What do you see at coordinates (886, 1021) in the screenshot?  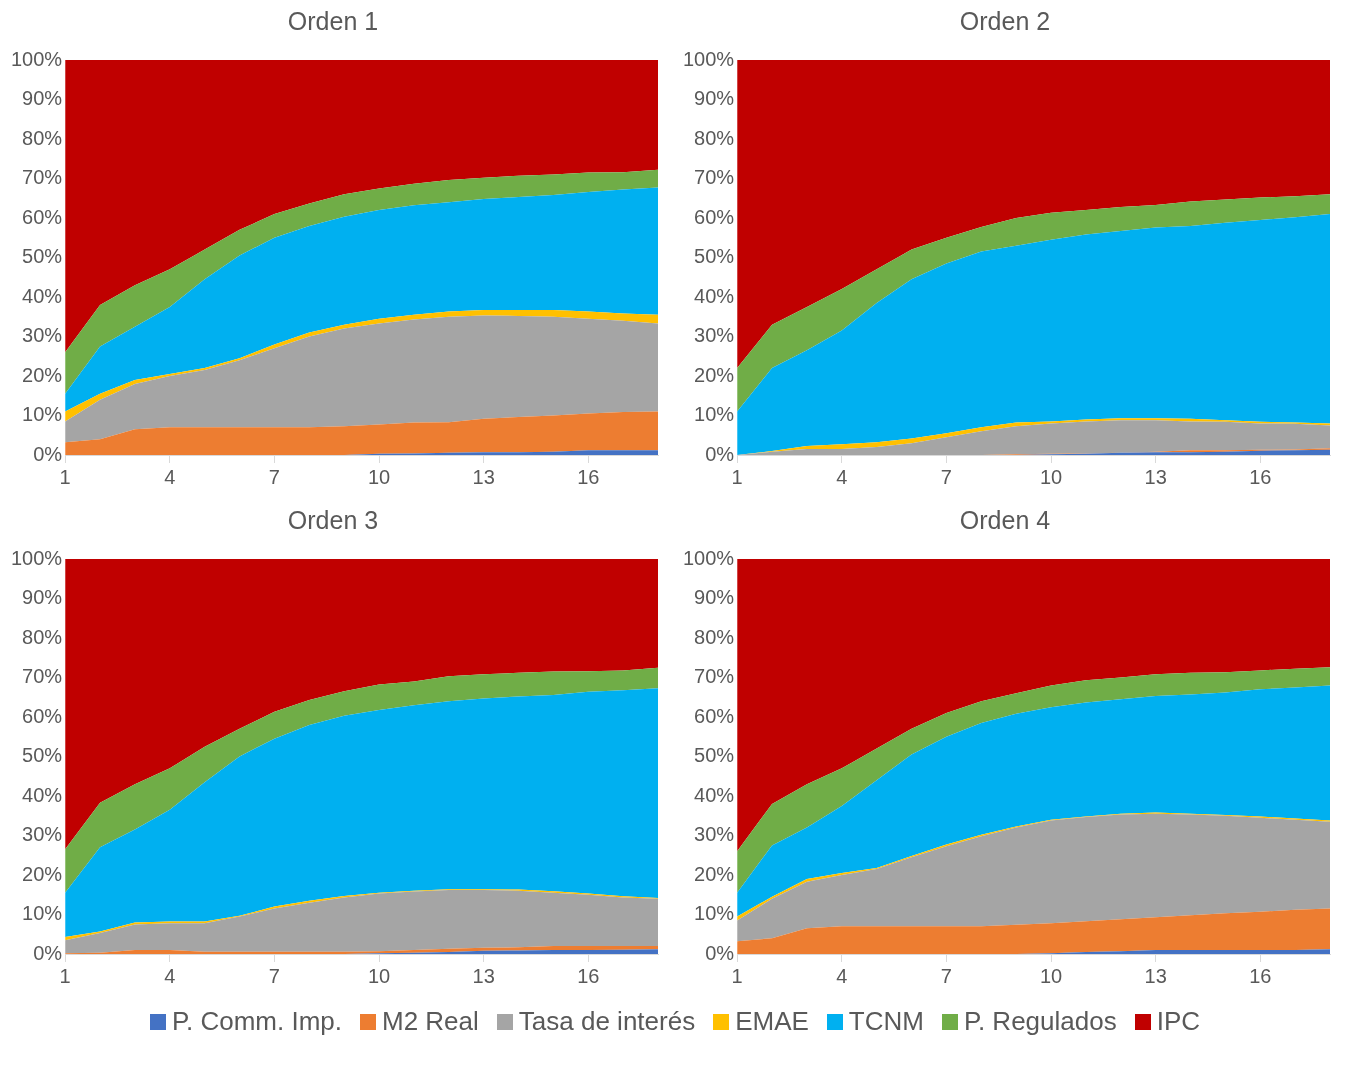 I see `legend-label: TCNM` at bounding box center [886, 1021].